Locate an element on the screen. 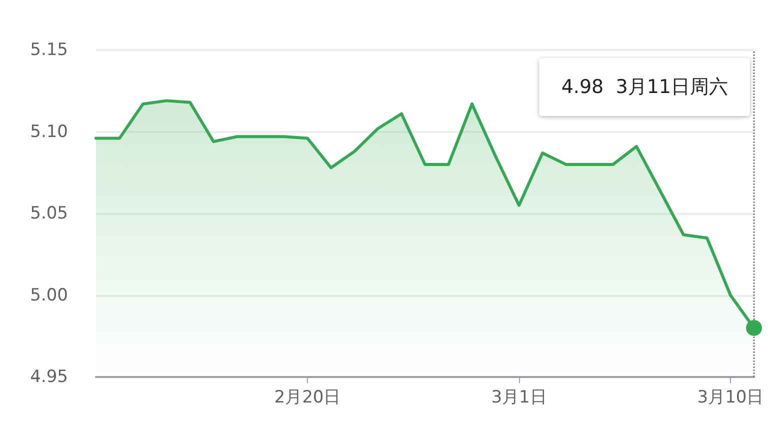  y-tick-label: 5.15 is located at coordinates (49, 50).